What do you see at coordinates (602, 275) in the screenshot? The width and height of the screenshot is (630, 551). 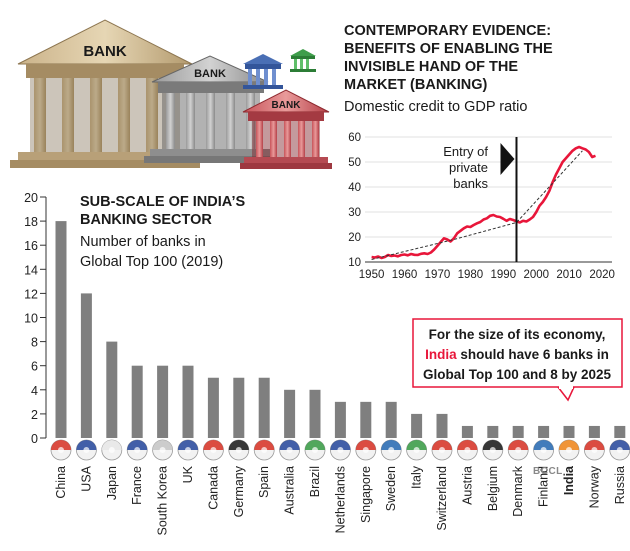 I see `line-x-tick-label: 2020` at bounding box center [602, 275].